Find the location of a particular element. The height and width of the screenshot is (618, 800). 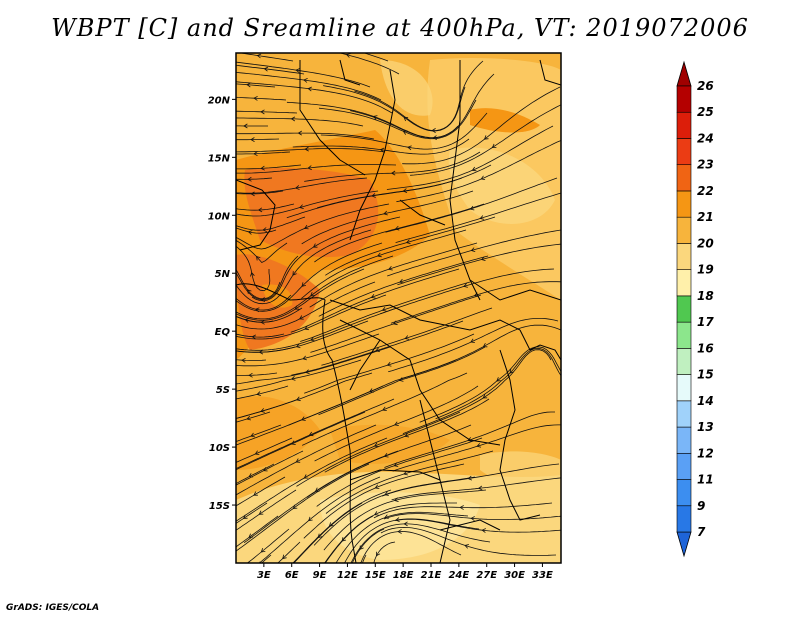

colorbar-label: 25 is located at coordinates (705, 112).